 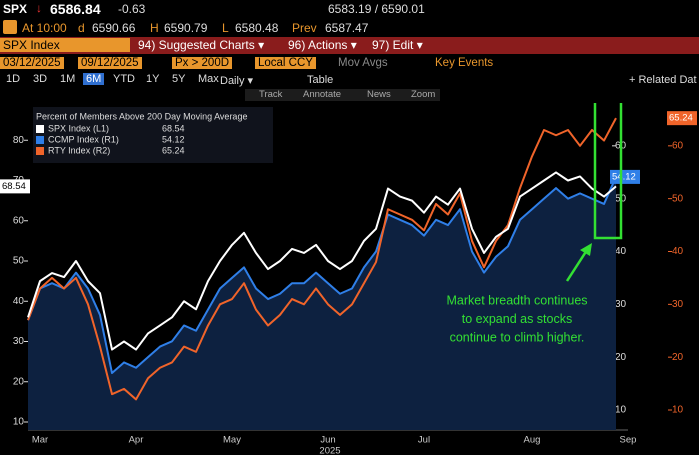 I want to click on period-button: 1D, so click(x=13, y=79).